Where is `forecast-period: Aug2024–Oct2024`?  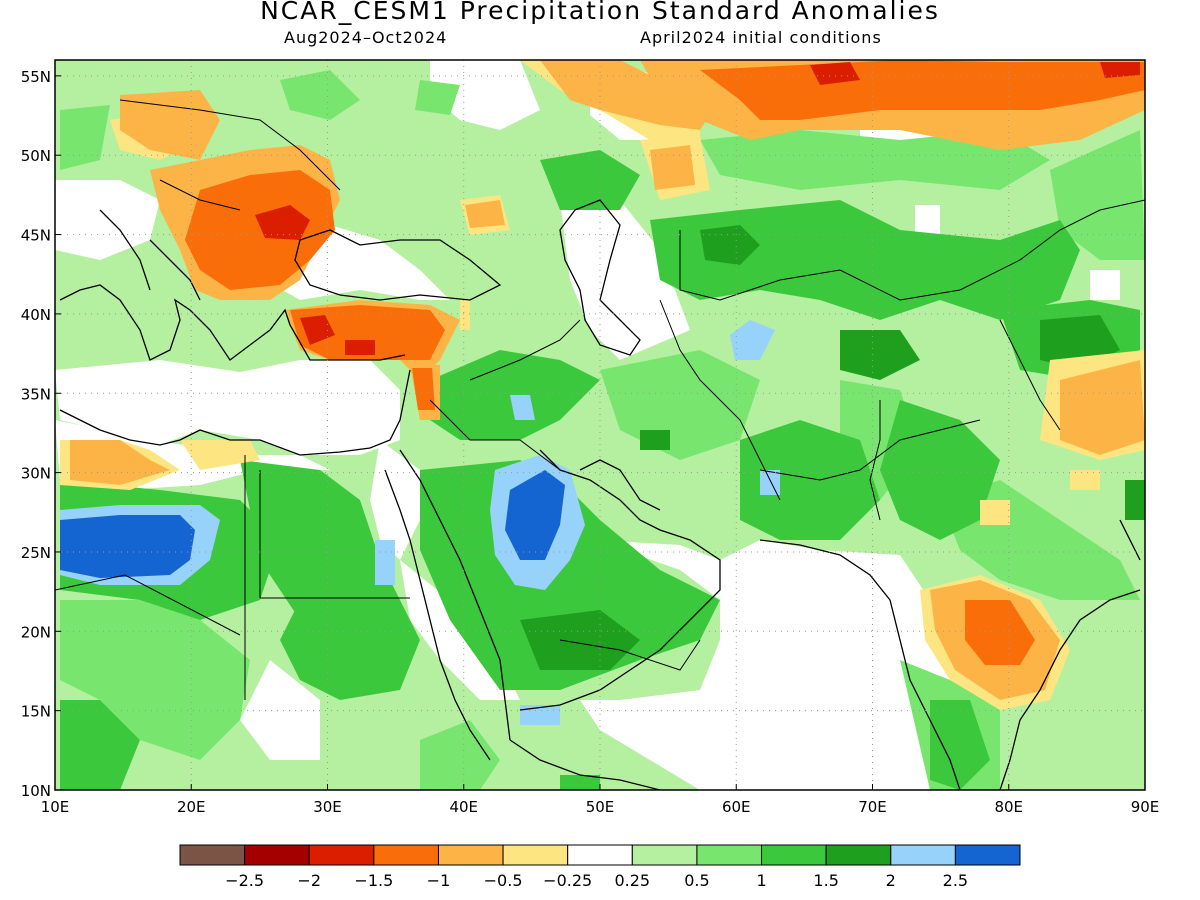 forecast-period: Aug2024–Oct2024 is located at coordinates (366, 37).